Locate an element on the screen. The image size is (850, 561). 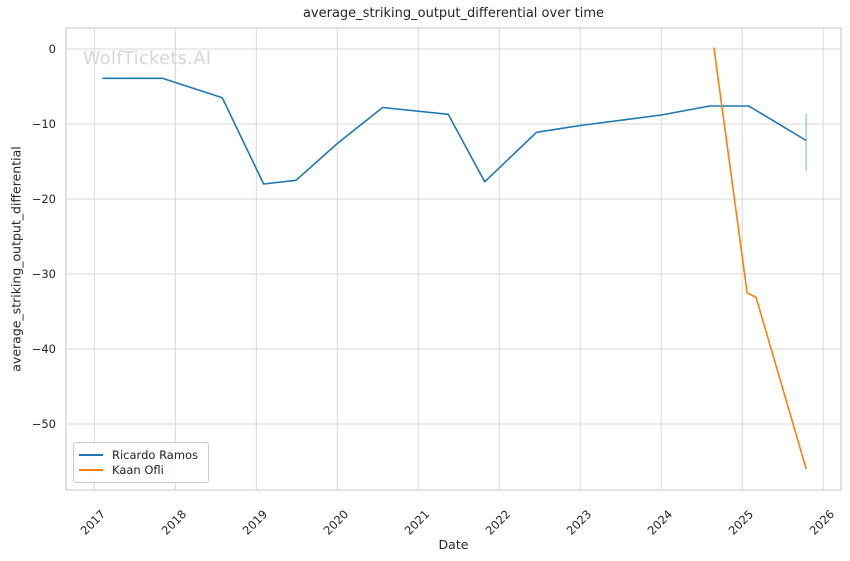
legend: Ricardo Ramos Kaan Ofli is located at coordinates (141, 462).